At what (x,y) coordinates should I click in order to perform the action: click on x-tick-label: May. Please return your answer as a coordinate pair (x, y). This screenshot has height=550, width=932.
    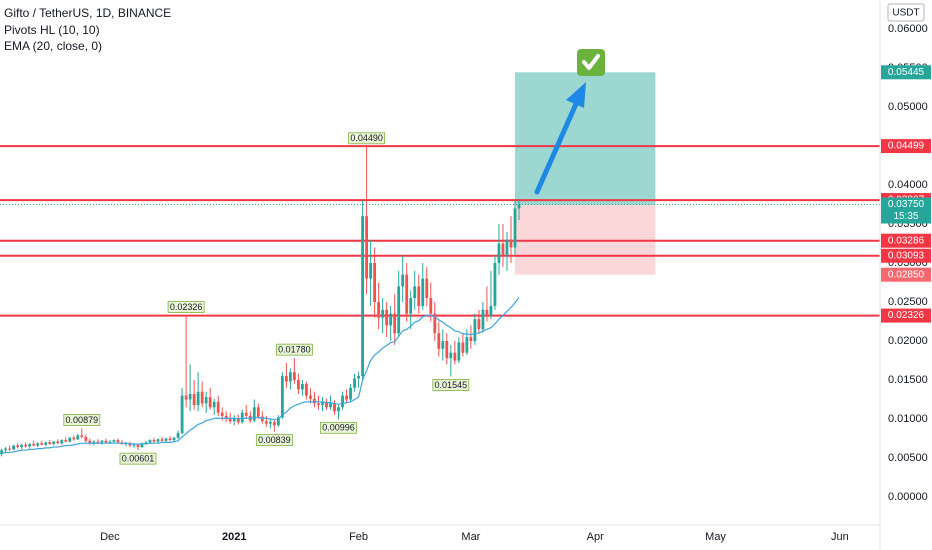
    Looking at the image, I should click on (715, 537).